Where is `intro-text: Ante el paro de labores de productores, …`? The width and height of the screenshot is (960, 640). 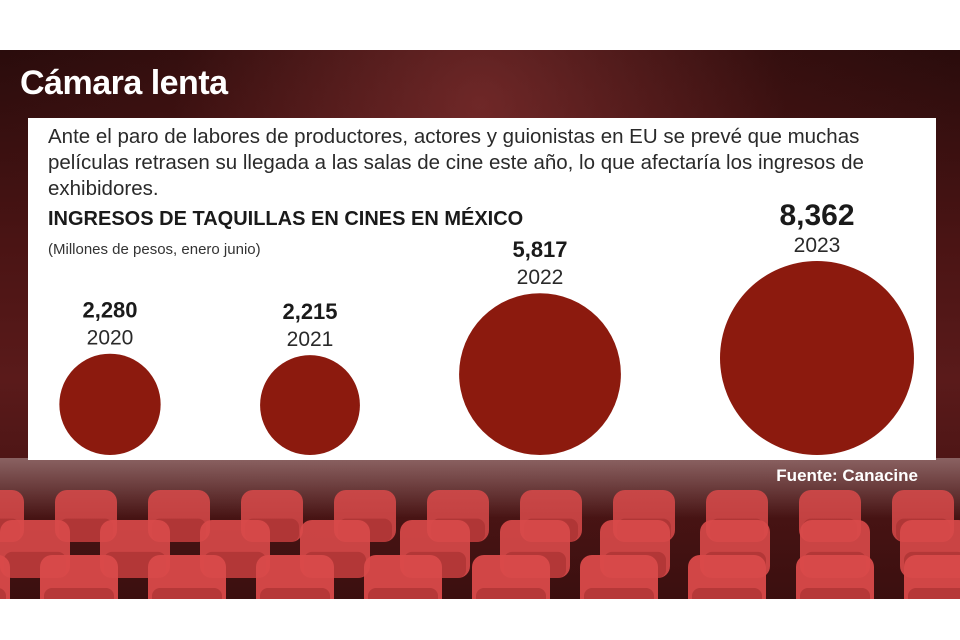
intro-text: Ante el paro de labores de productores, … is located at coordinates (456, 162).